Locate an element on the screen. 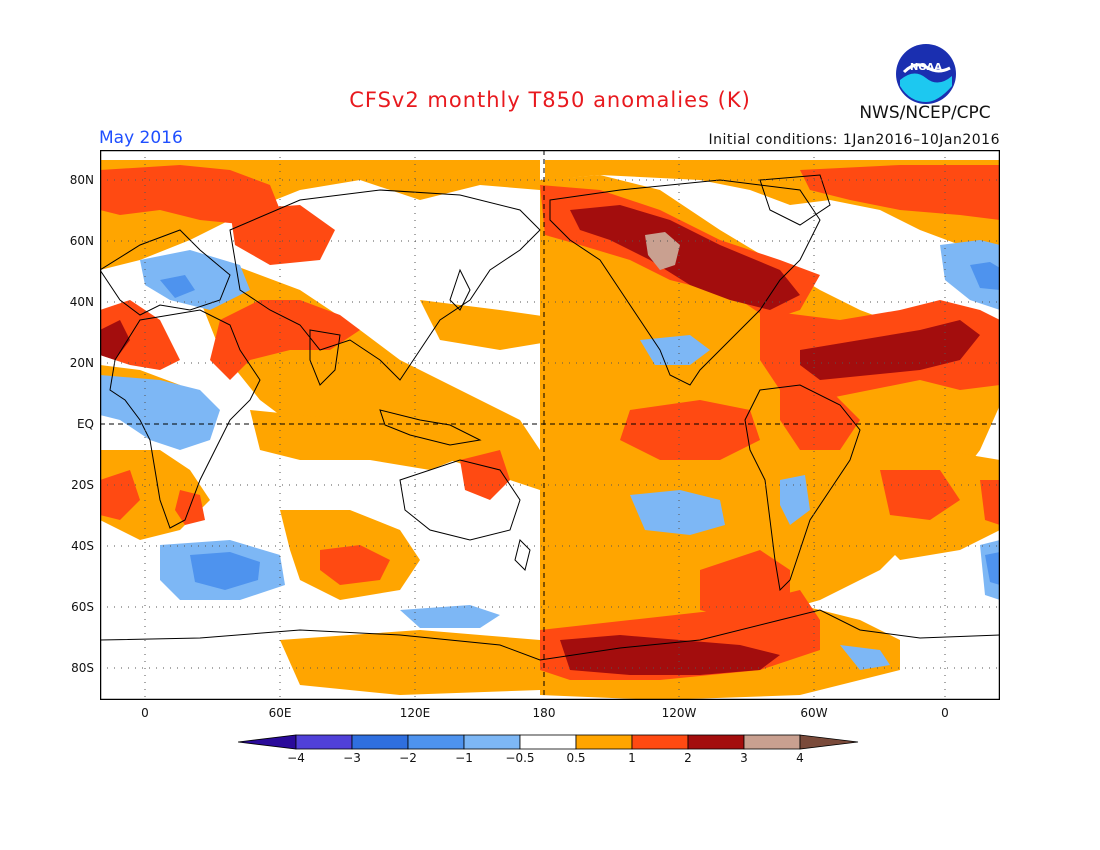 This screenshot has width=1100, height=850. initial-conditions-label: Initial conditions: 1Jan2016–10Jan2016 is located at coordinates (854, 140).